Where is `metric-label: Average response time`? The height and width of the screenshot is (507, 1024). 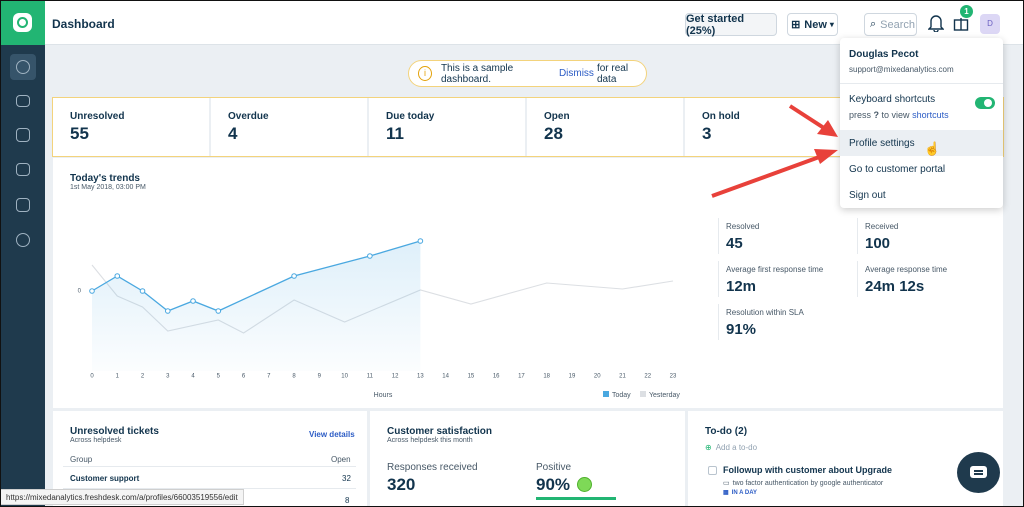 metric-label: Average response time is located at coordinates (906, 269).